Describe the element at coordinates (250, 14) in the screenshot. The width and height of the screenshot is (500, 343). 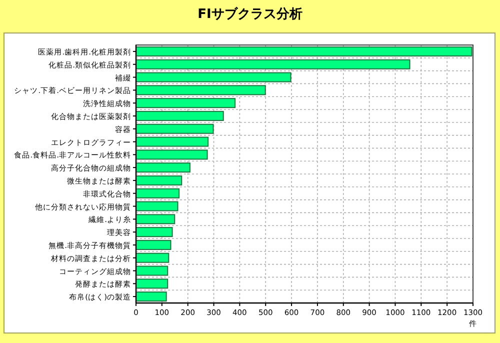
I see `chart-title: FIサブクラス分析` at that location.